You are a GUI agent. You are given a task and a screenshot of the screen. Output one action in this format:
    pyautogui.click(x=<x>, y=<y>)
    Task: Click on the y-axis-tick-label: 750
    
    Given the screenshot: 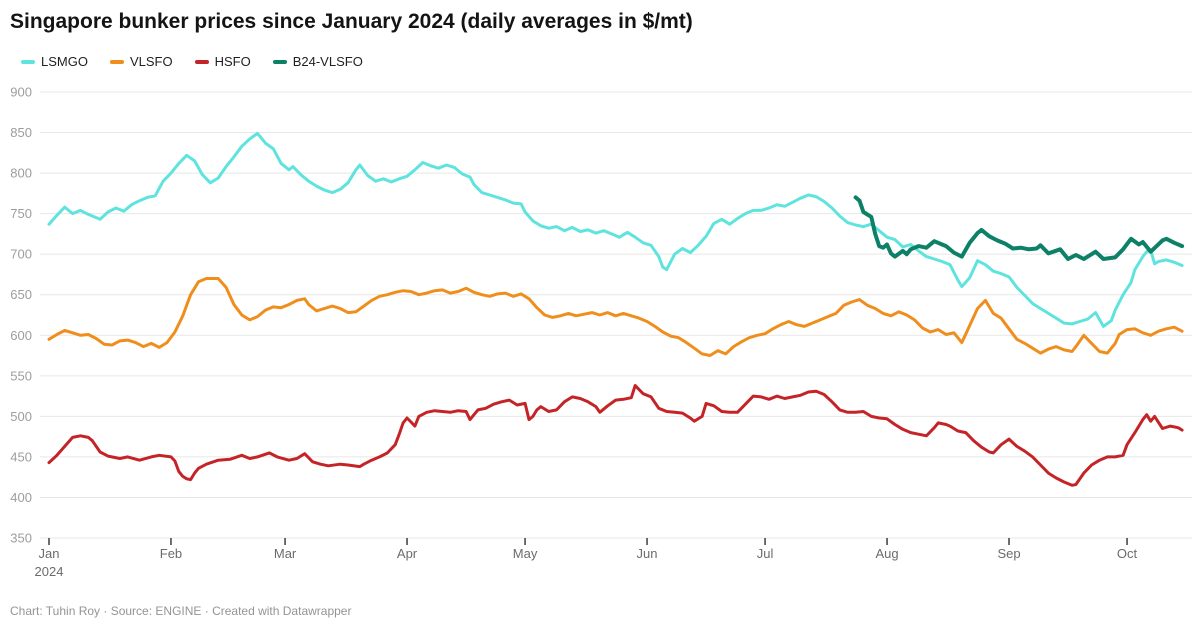 What is the action you would take?
    pyautogui.click(x=21, y=213)
    